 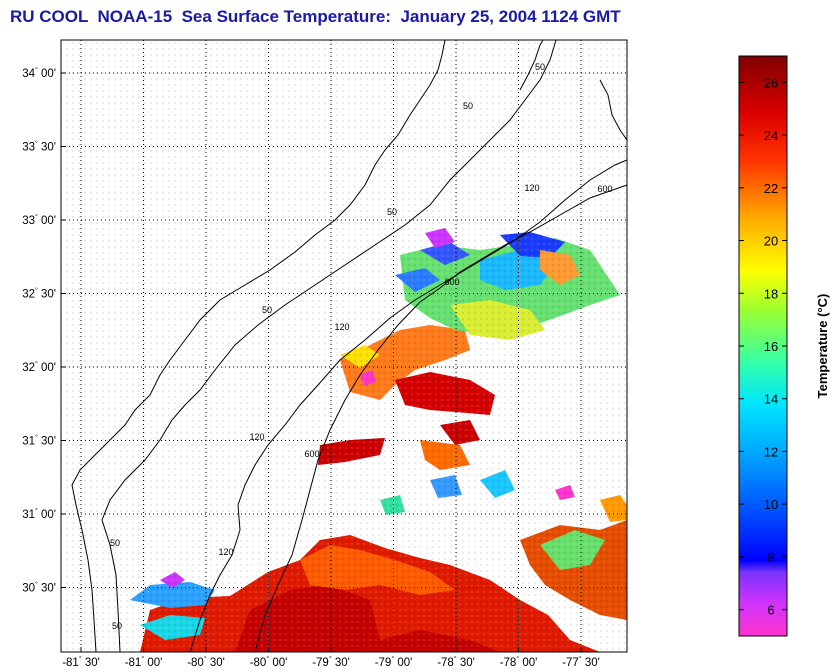 What do you see at coordinates (771, 451) in the screenshot?
I see `colorbar-tick-label: 12` at bounding box center [771, 451].